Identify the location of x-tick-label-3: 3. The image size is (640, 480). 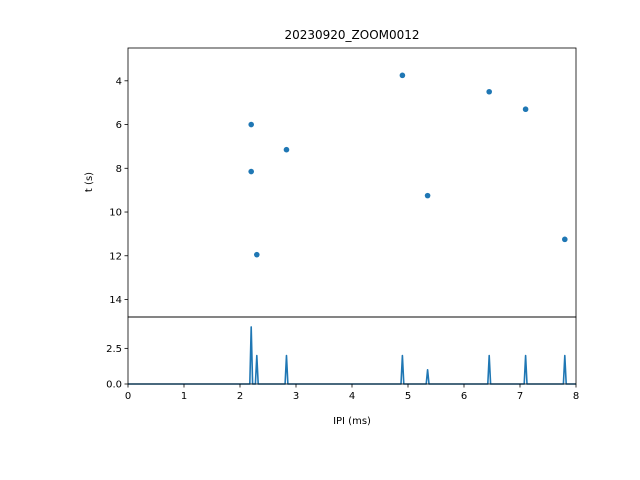
(296, 396).